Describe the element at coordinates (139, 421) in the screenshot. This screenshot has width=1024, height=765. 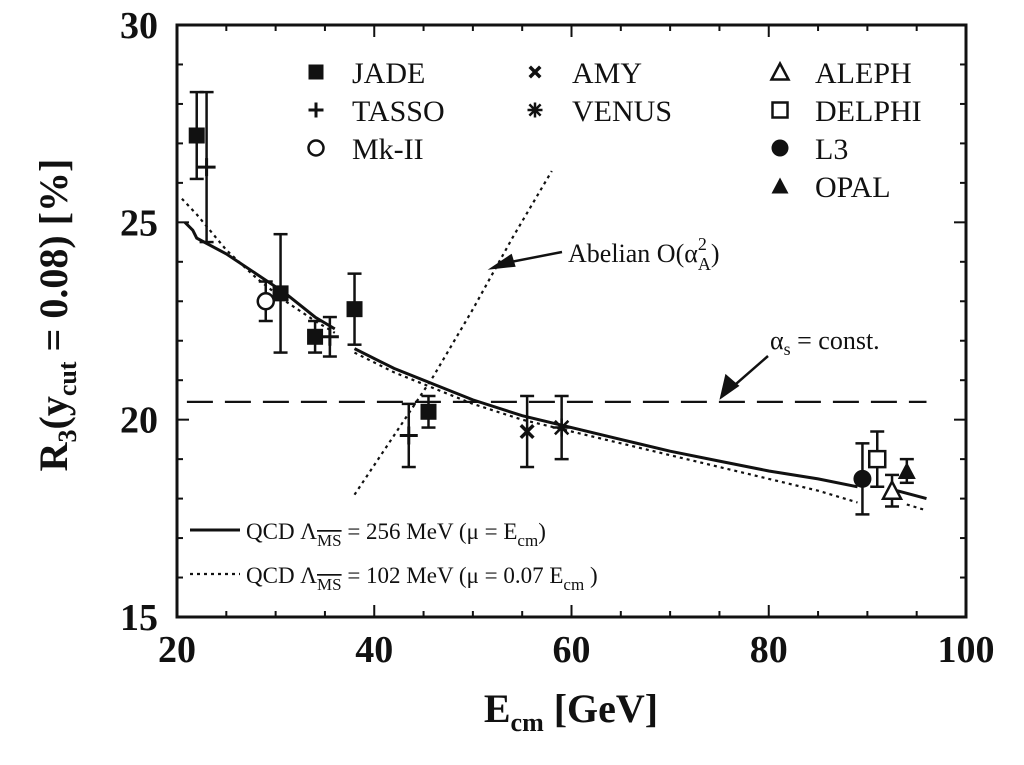
I see `y-tick-label: 20` at that location.